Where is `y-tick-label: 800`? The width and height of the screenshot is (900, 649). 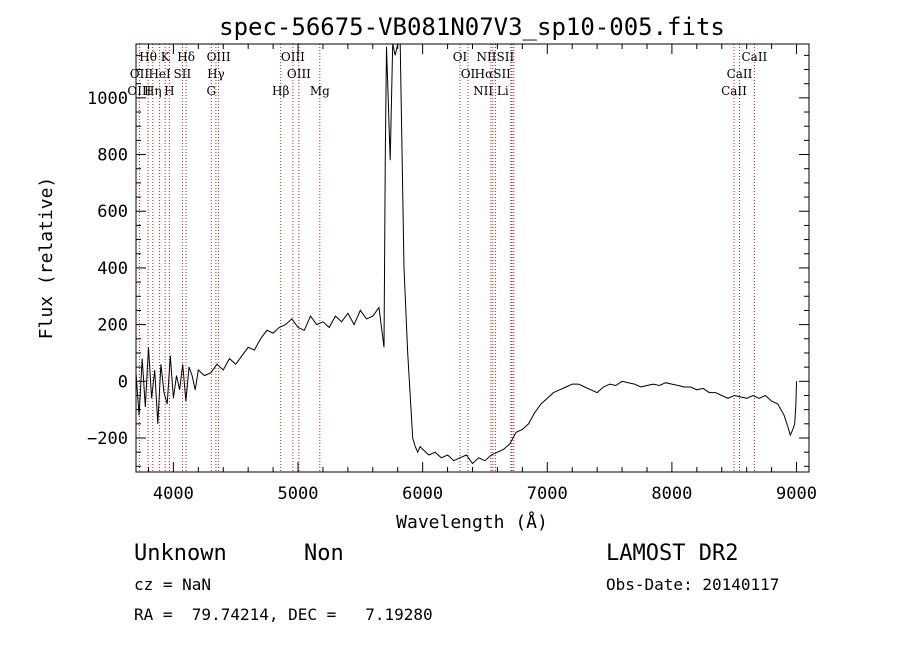
y-tick-label: 800 is located at coordinates (112, 156).